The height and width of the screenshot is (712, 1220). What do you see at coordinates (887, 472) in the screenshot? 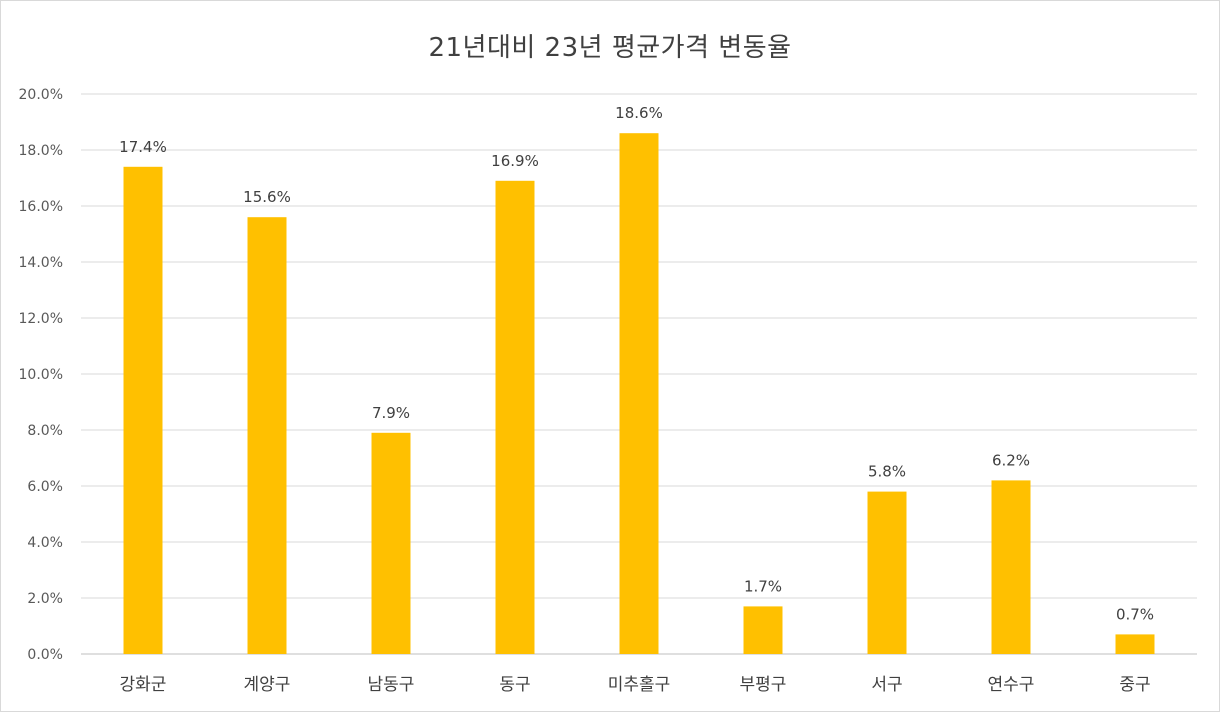
I see `data-label: 5.8%` at bounding box center [887, 472].